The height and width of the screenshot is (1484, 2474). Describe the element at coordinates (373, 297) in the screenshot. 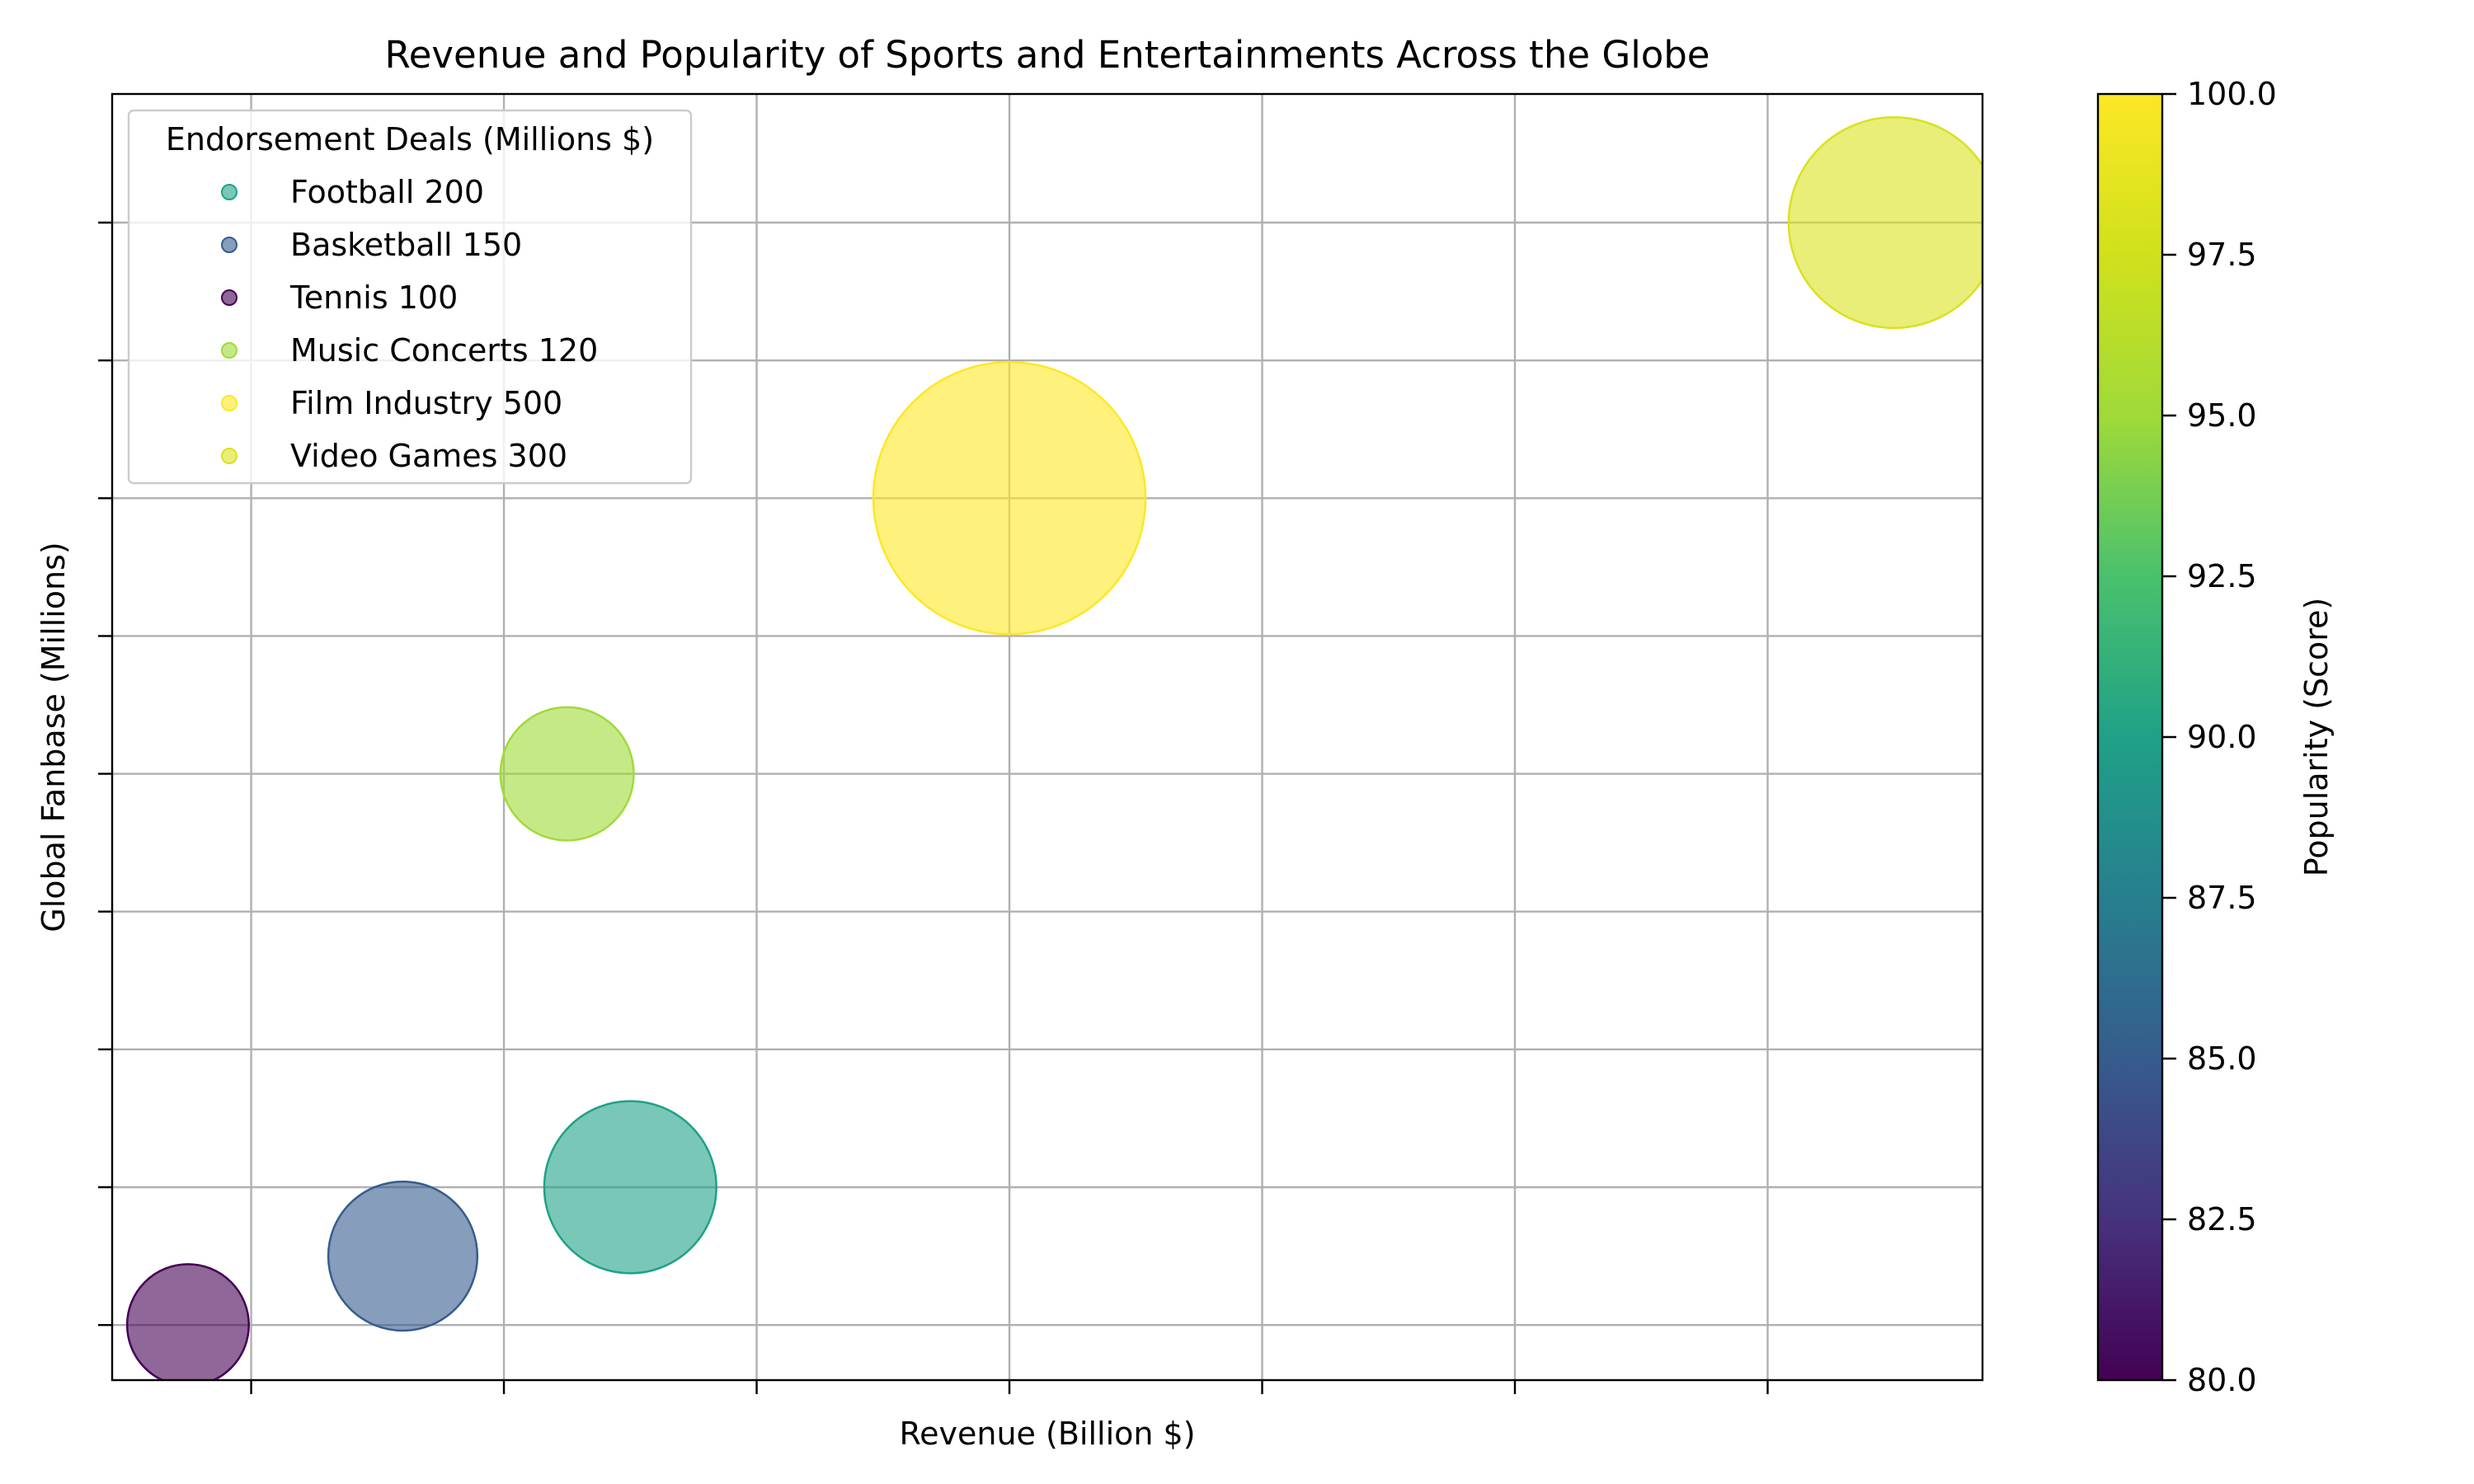

I see `legend-label-2: Tennis 100` at that location.